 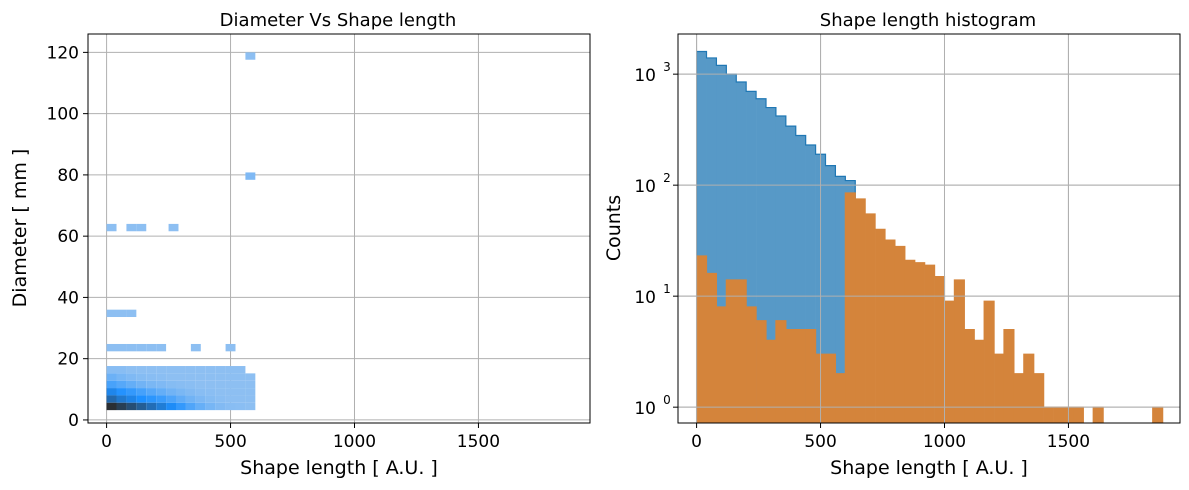 What do you see at coordinates (929, 468) in the screenshot?
I see `right-x-axis-label: Shape length [ A.U. ]` at bounding box center [929, 468].